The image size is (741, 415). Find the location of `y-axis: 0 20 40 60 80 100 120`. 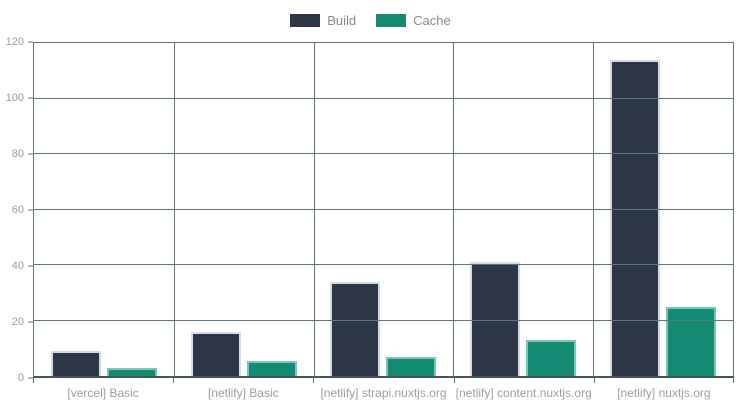

y-axis: 0 20 40 60 80 100 120 is located at coordinates (16, 210).